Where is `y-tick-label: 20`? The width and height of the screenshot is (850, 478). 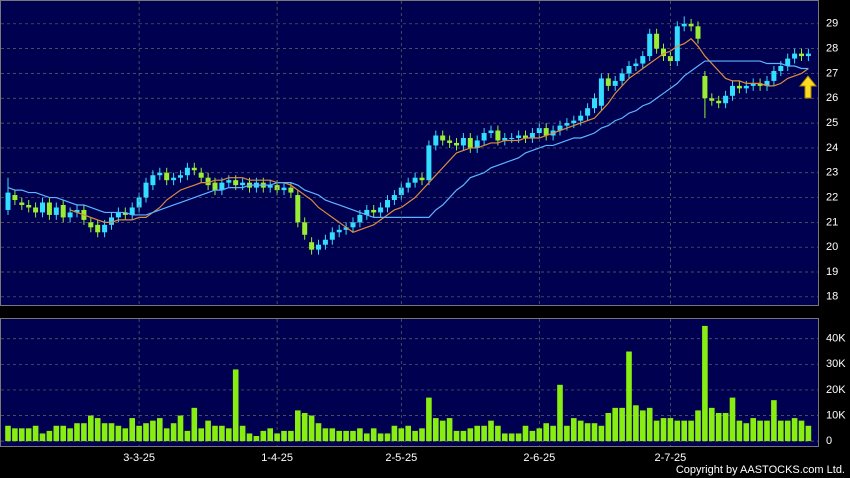
y-tick-label: 20 is located at coordinates (832, 247).